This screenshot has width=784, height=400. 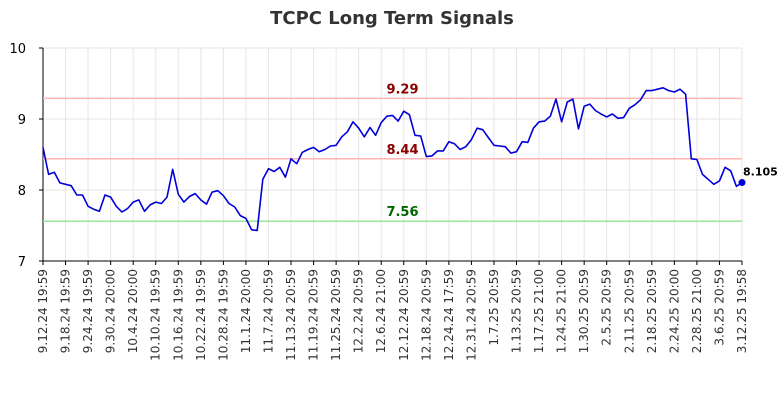 I want to click on x-tick-label: 3.12.25 19:58, so click(x=742, y=311).